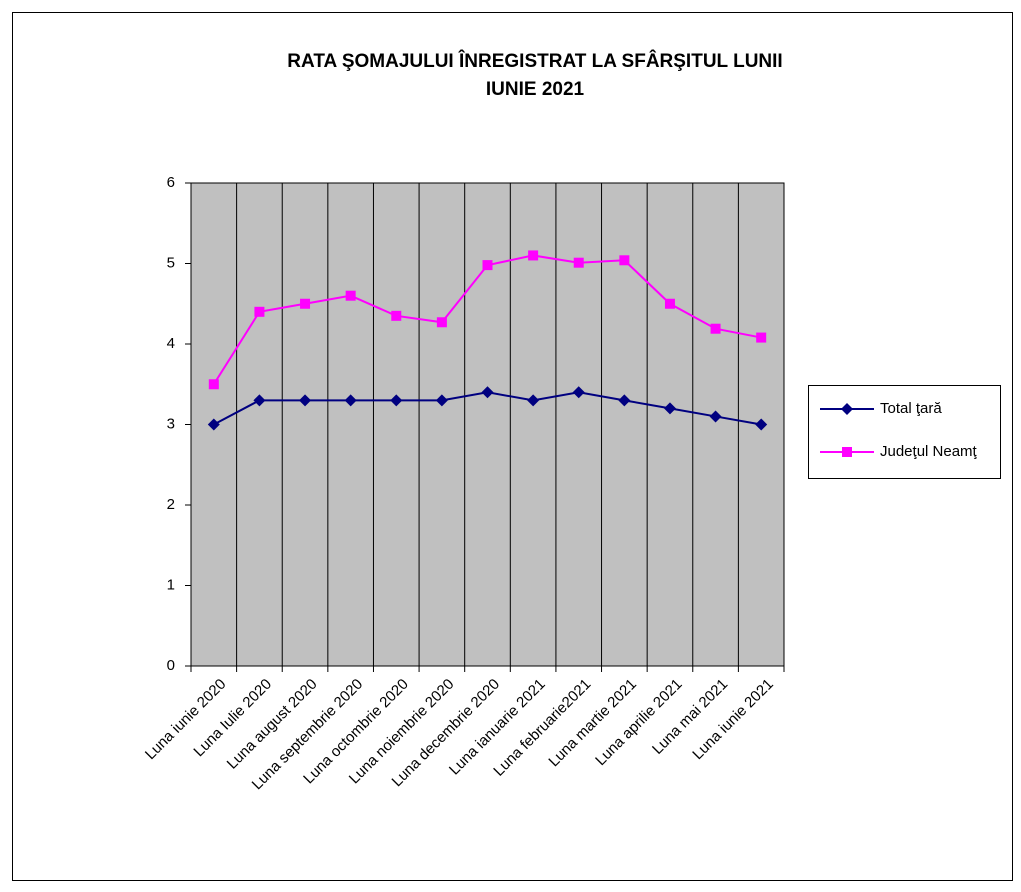 The height and width of the screenshot is (892, 1021). I want to click on legend-box, so click(904, 432).